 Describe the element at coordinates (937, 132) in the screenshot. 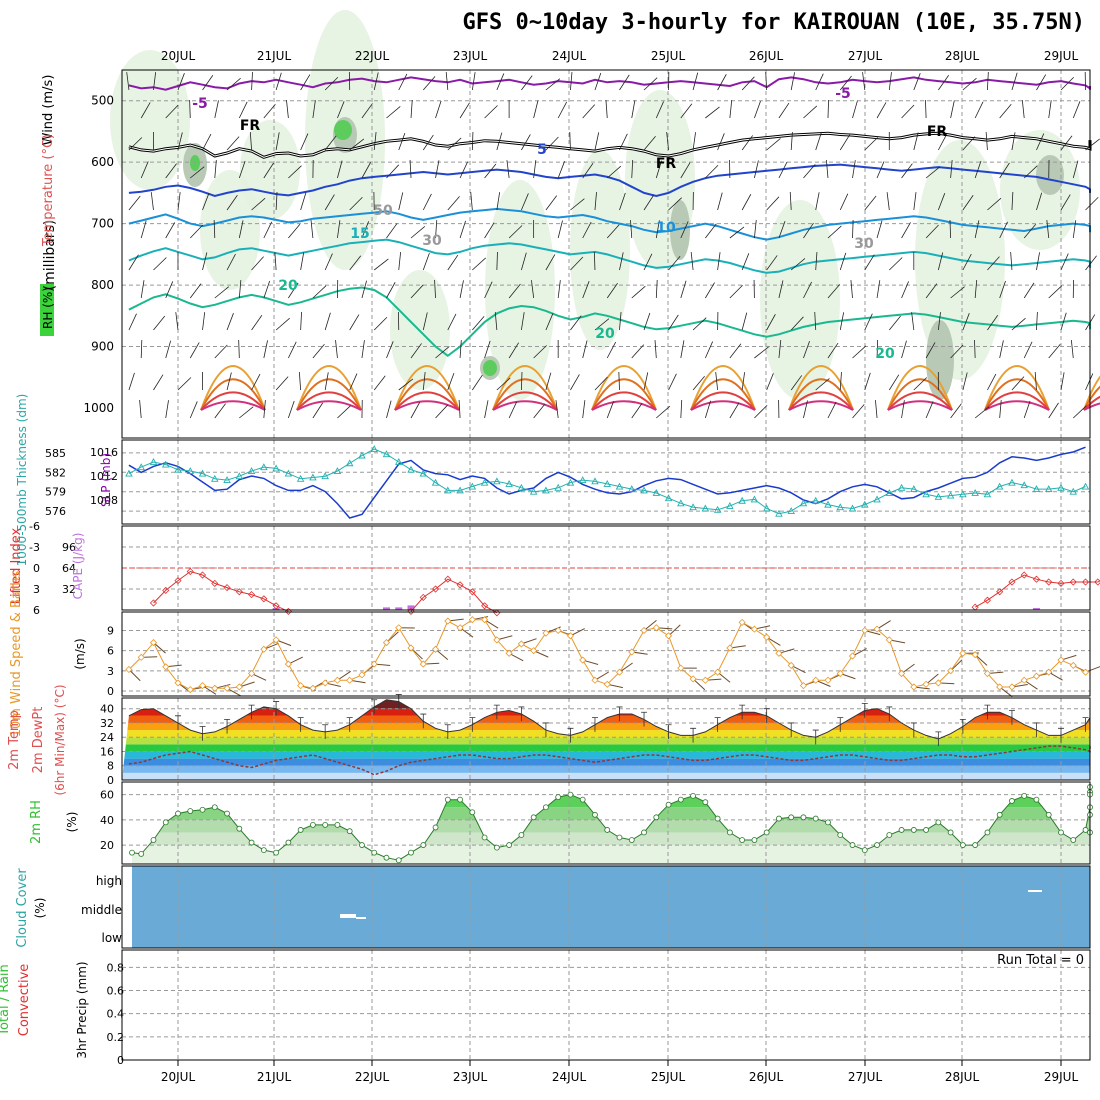

I see `contour-label: FR` at that location.